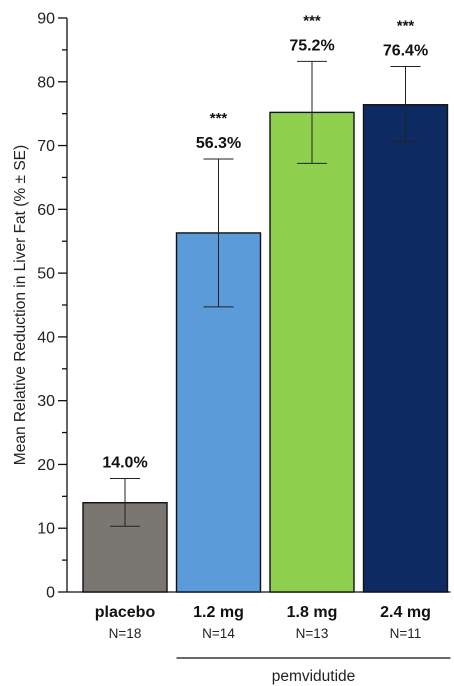  What do you see at coordinates (406, 633) in the screenshot?
I see `n-label: N=11` at bounding box center [406, 633].